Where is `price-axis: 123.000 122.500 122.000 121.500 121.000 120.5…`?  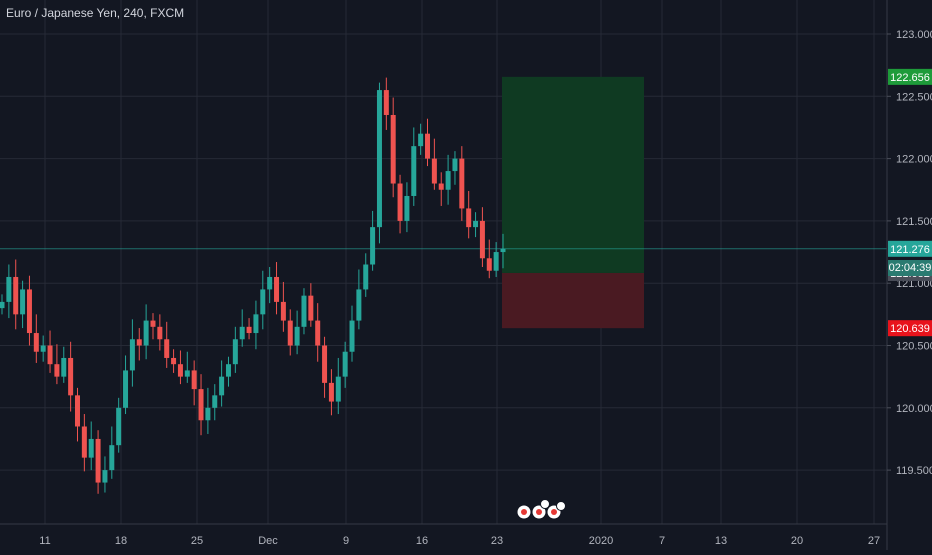 price-axis: 123.000 122.500 122.000 121.500 121.000 120.5… is located at coordinates (909, 253).